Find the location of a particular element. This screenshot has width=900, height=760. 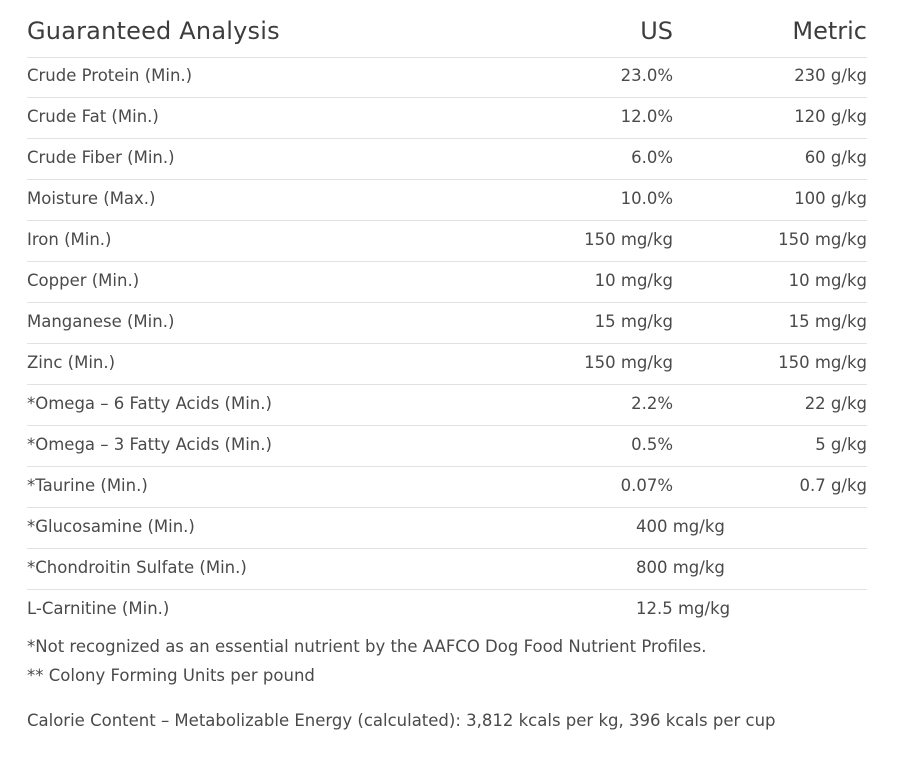

us-value: 10.0% is located at coordinates (646, 198).